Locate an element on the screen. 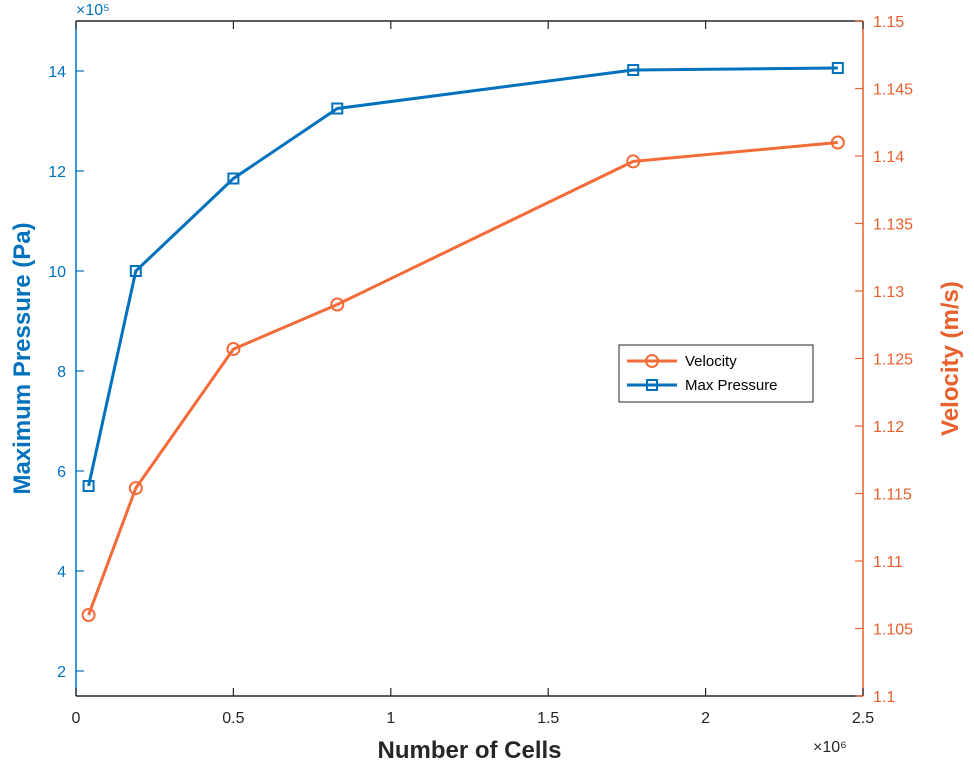 This screenshot has width=974, height=782. y-left-tick-label: 6 is located at coordinates (61, 472).